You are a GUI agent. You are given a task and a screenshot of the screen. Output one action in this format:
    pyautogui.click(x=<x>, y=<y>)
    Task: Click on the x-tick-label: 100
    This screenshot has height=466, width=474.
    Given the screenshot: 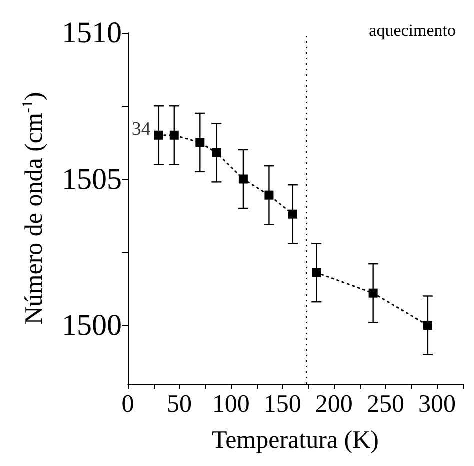 What is the action you would take?
    pyautogui.click(x=231, y=404)
    